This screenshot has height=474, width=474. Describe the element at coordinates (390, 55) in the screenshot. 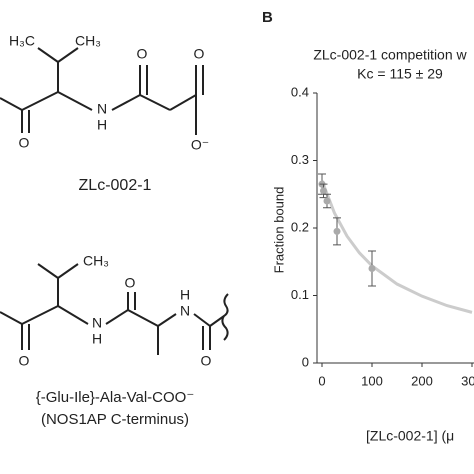

I see `chart-title: ZLc-002-1 competition w` at that location.